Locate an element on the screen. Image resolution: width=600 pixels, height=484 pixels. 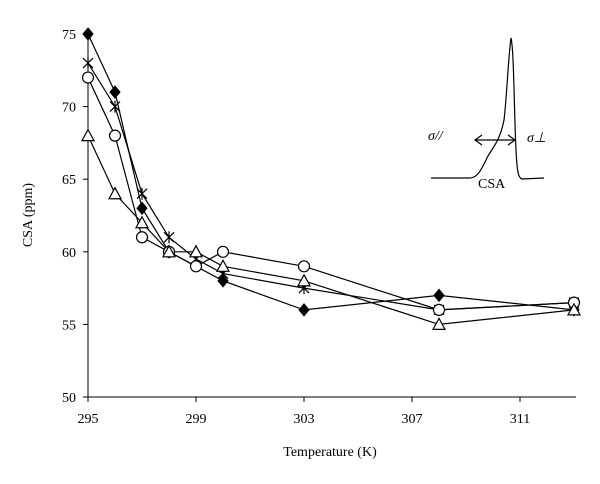
y-tick-label: 50 is located at coordinates (69, 398).